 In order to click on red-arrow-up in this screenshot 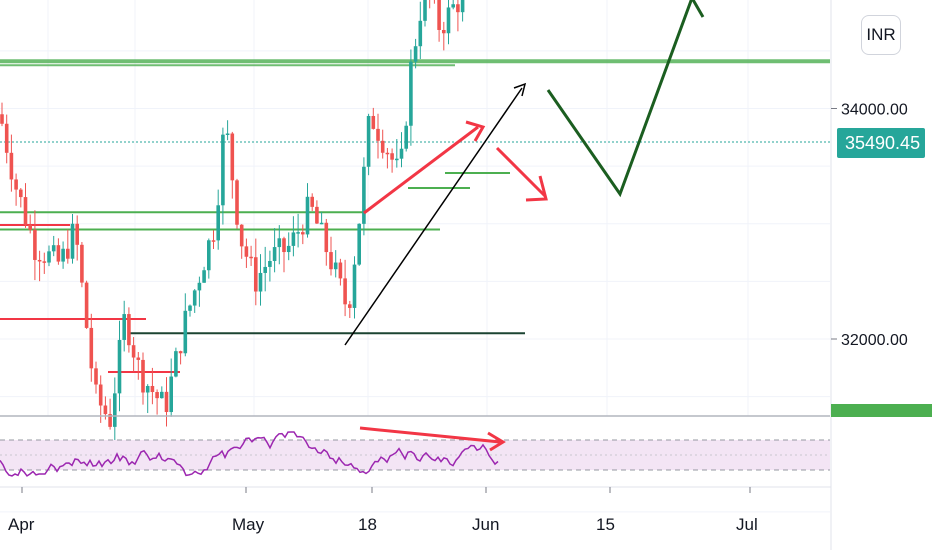, I will do `click(421, 170)`.